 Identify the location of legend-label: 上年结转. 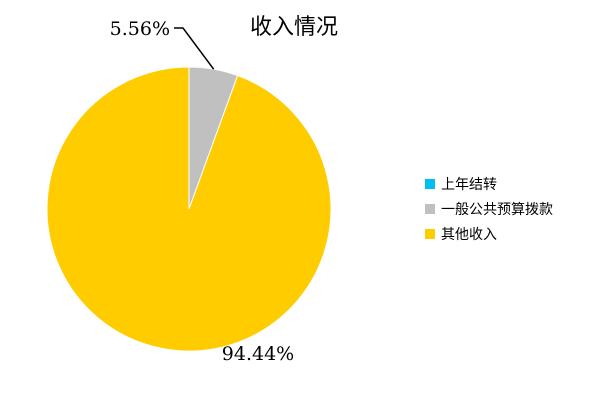
(469, 185).